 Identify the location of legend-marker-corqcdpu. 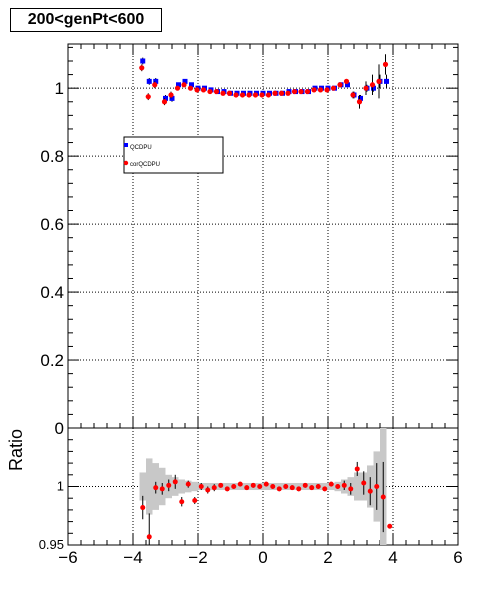
(126, 163).